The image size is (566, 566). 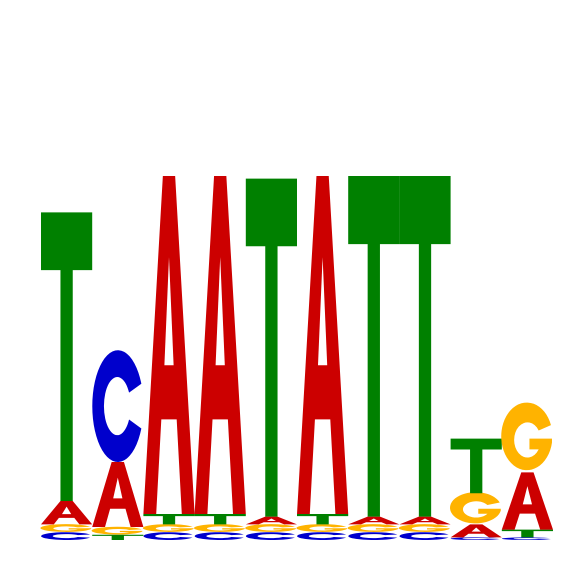 What do you see at coordinates (374, 346) in the screenshot?
I see `logo-letter-T-pos7` at bounding box center [374, 346].